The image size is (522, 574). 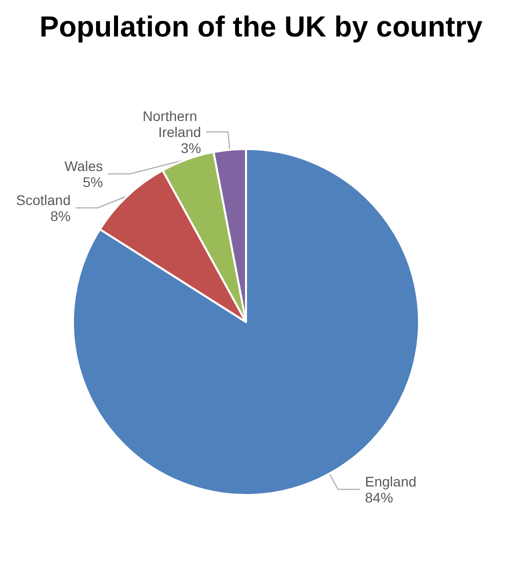 I want to click on data-label: 84%, so click(x=379, y=497).